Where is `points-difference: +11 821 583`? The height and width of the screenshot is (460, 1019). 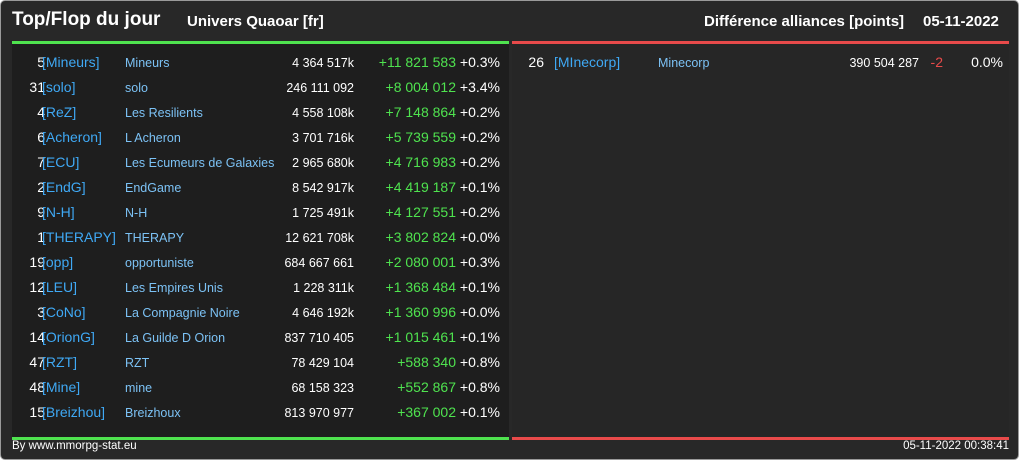
points-difference: +11 821 583 is located at coordinates (417, 62).